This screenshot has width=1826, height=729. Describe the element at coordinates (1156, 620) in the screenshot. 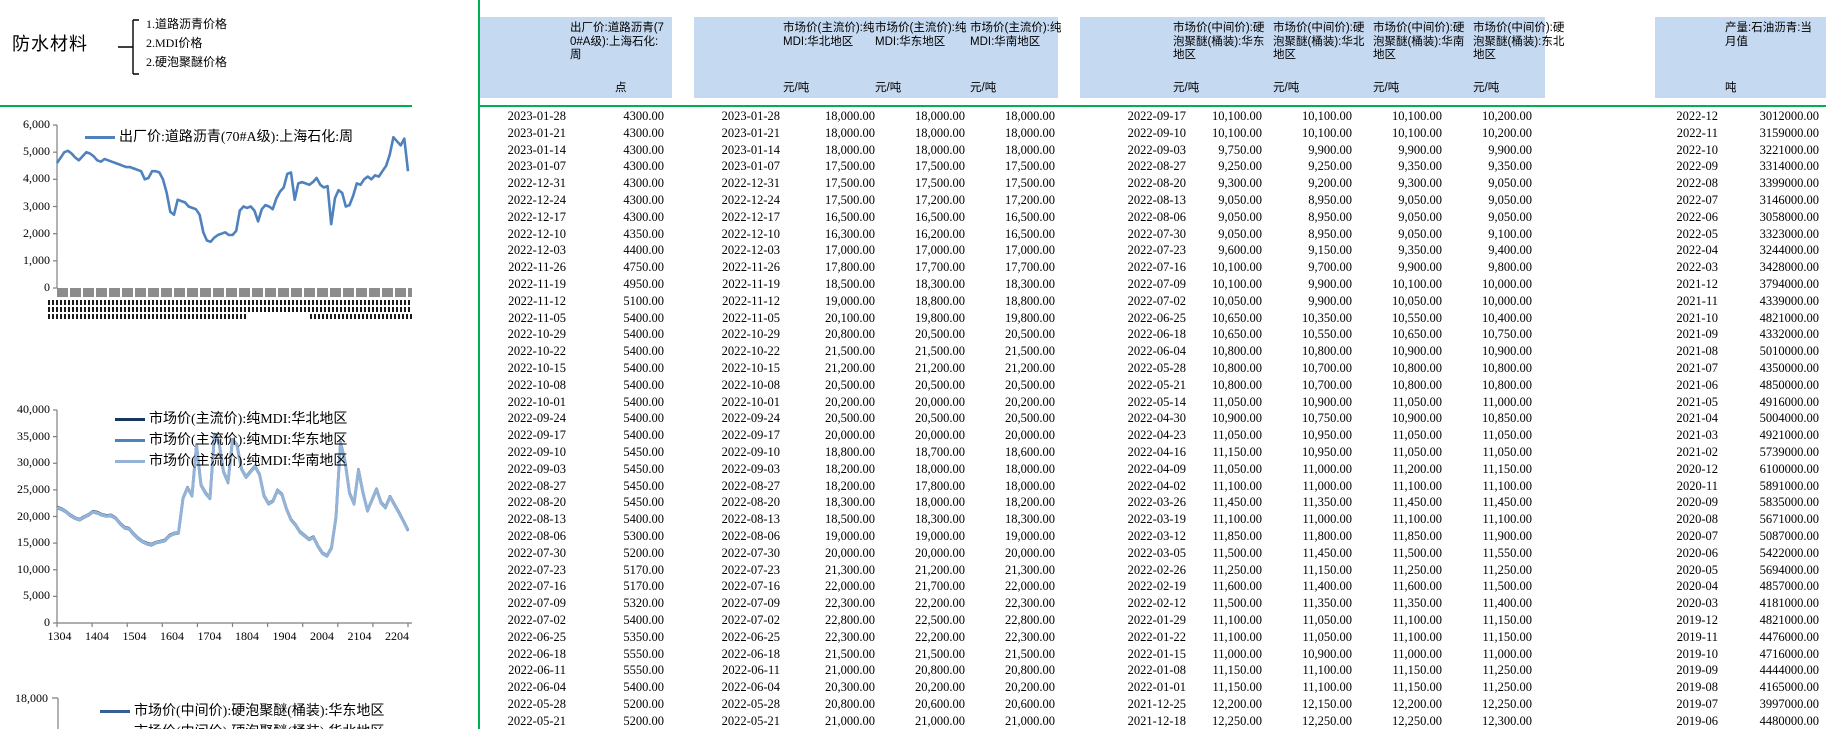

I see `date-cell: 2022-01-29` at that location.